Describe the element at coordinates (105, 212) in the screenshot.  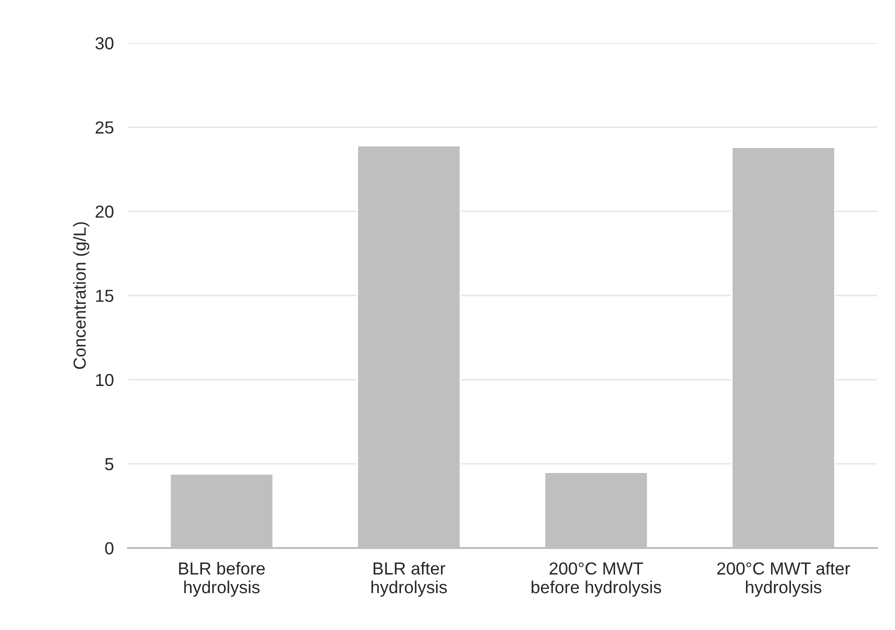
I see `y-tick-label: 20` at that location.